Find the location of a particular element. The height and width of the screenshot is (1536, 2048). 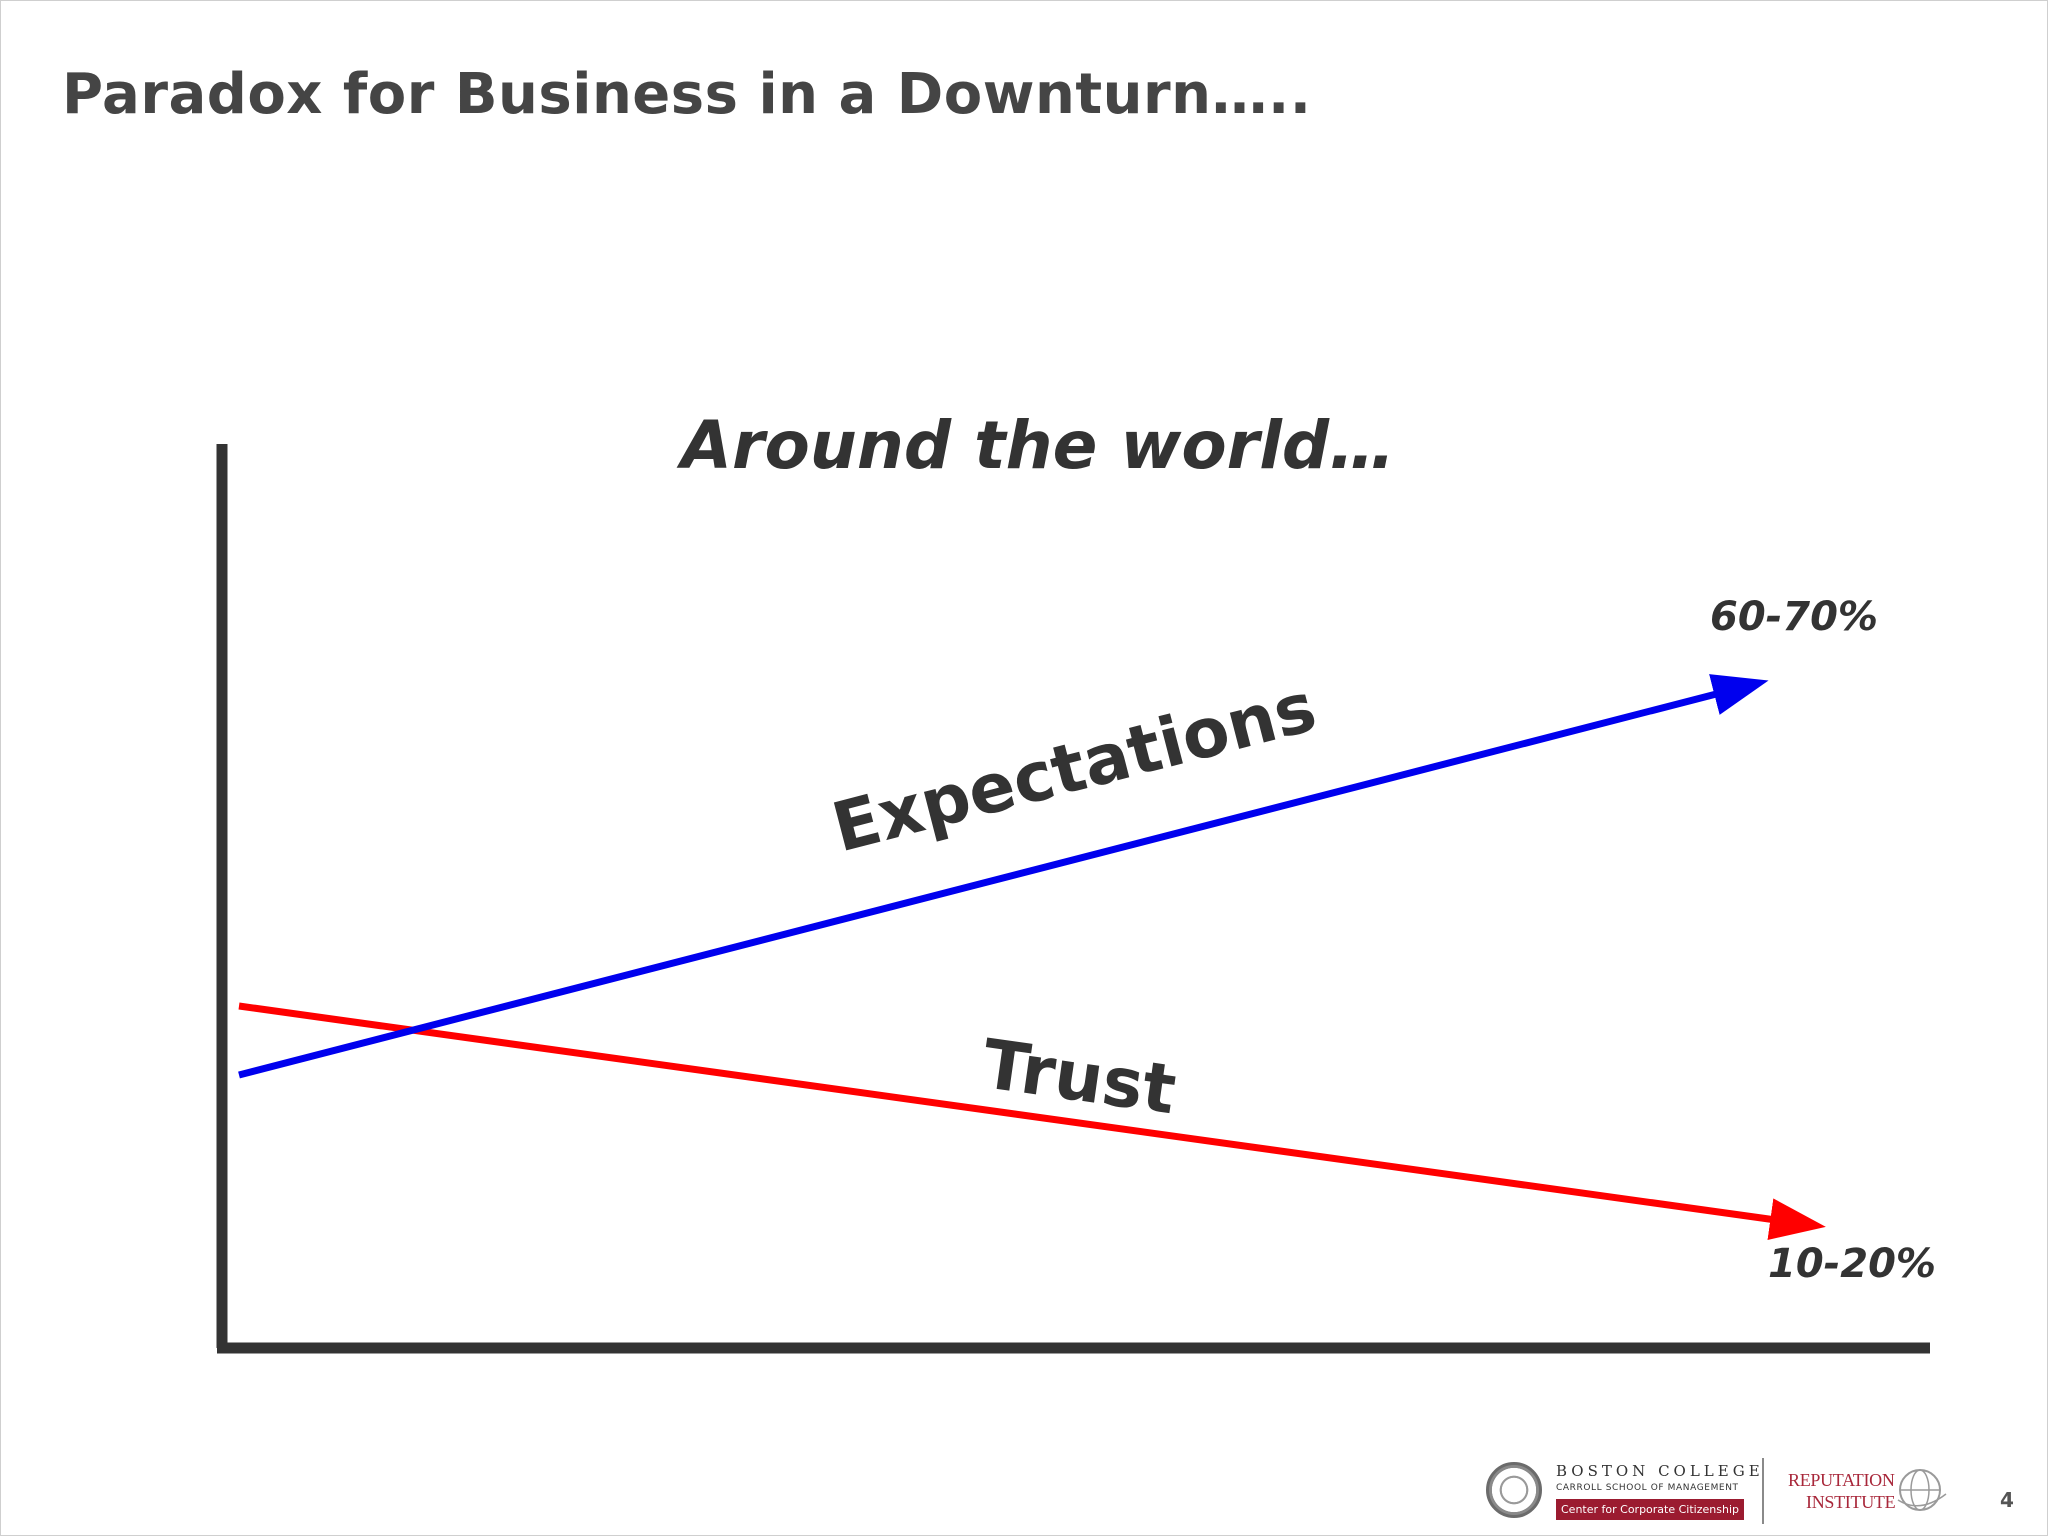

ri-line1: REPUTATION is located at coordinates (1841, 1480).